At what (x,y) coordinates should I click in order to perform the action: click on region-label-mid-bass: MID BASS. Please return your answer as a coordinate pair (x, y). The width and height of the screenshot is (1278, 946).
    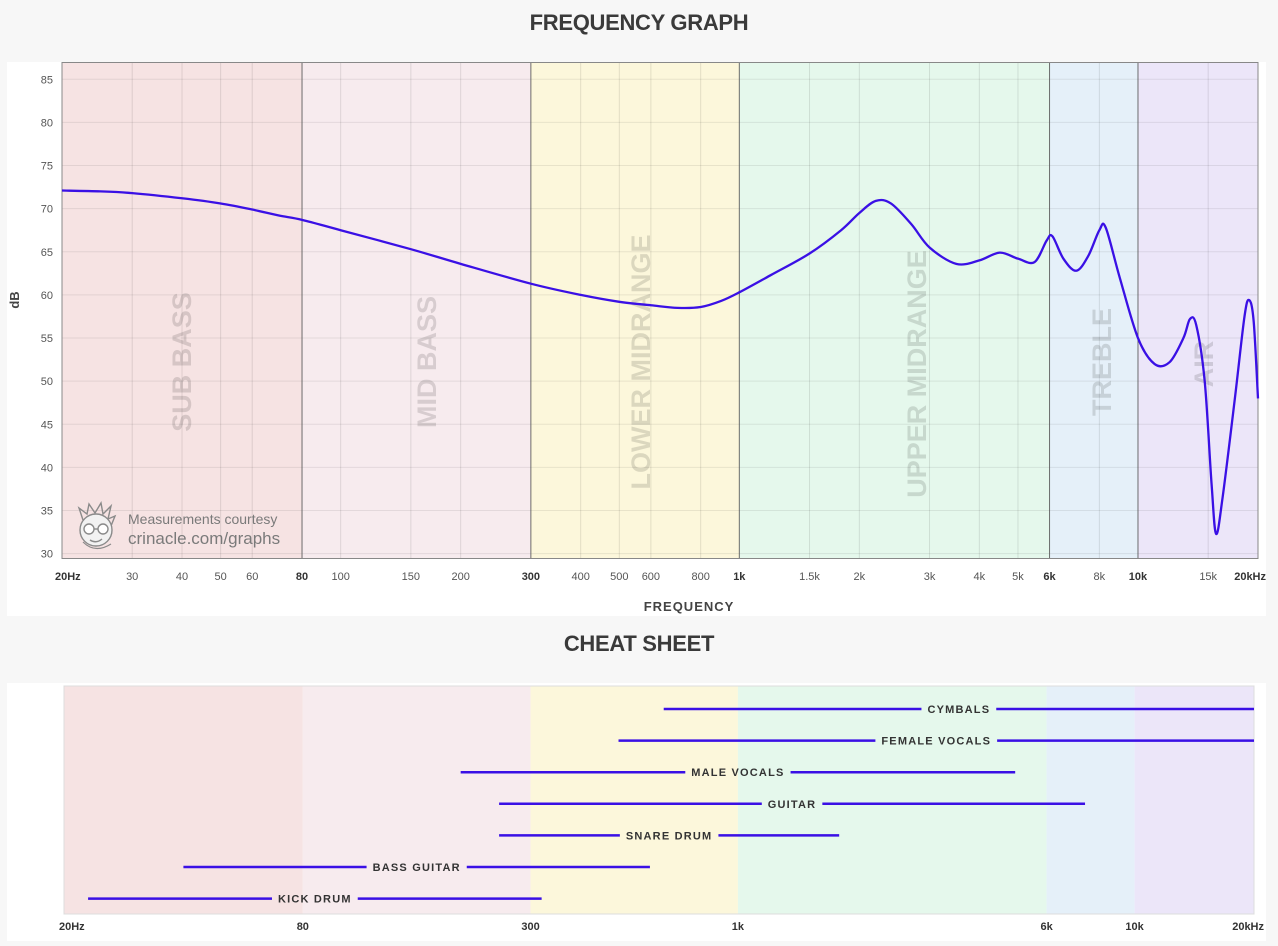
    Looking at the image, I should click on (427, 362).